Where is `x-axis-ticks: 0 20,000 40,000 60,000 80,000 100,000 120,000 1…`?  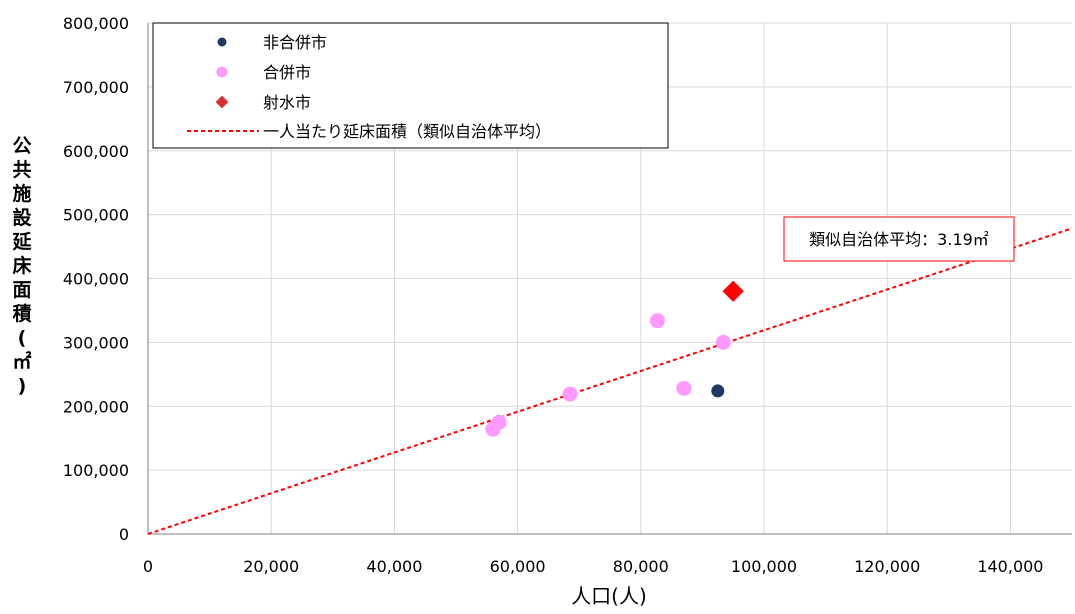
x-axis-ticks: 0 20,000 40,000 60,000 80,000 100,000 120,000 1… is located at coordinates (593, 566).